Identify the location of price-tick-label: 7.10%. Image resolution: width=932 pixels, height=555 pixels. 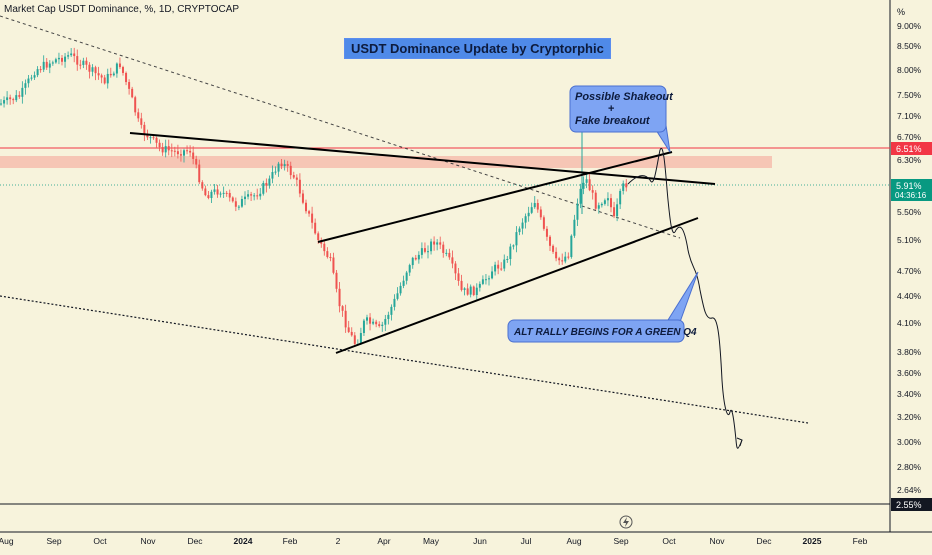
(909, 116).